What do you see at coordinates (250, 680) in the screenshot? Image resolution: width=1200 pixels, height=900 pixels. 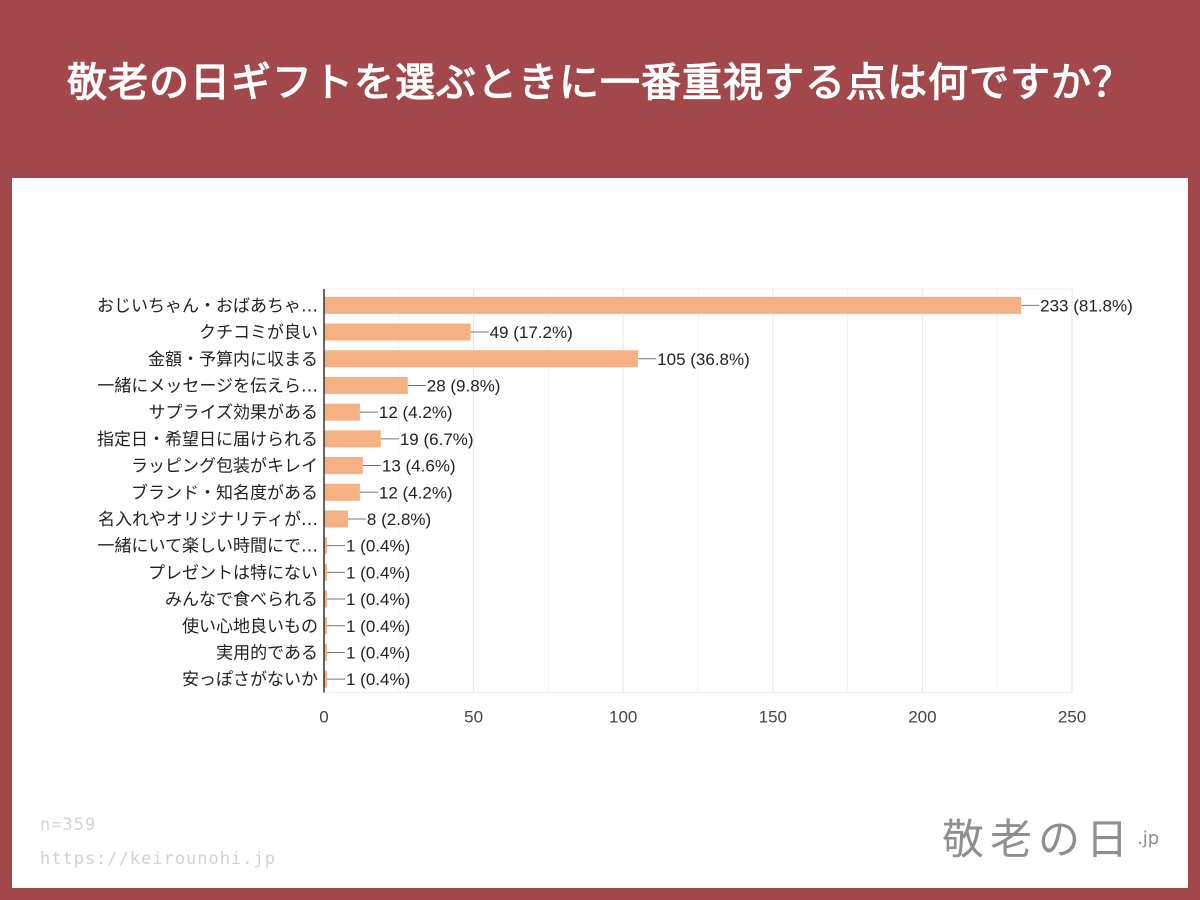 I see `category-label: 安っぽさがないか` at bounding box center [250, 680].